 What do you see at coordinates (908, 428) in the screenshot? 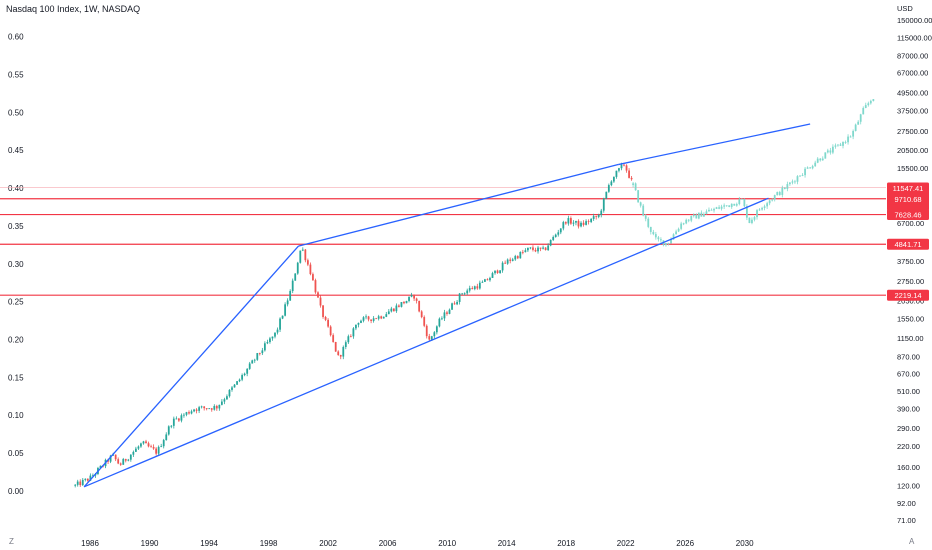
I see `right-axis-tick-label: 290.00` at bounding box center [908, 428].